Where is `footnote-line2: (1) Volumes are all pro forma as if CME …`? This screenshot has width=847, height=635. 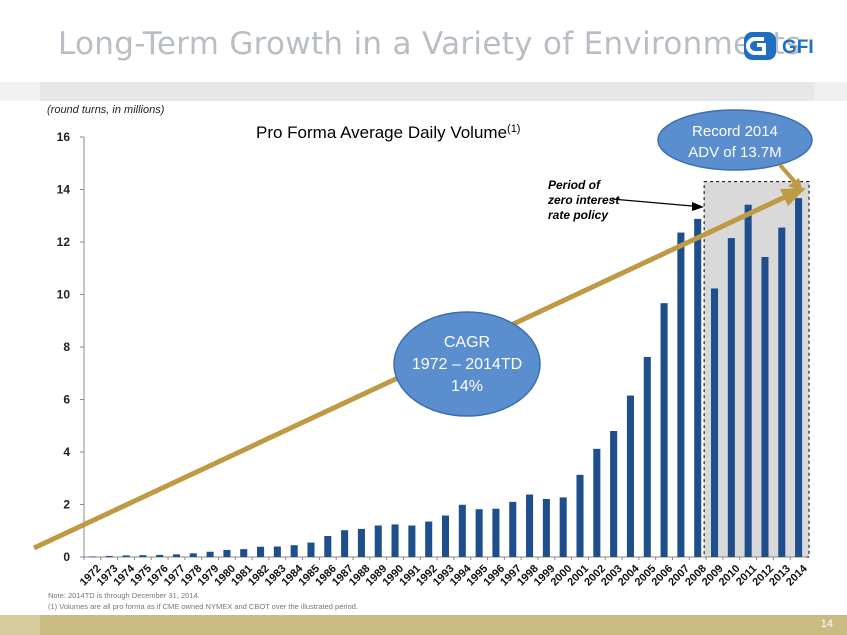 footnote-line2: (1) Volumes are all pro forma as if CME … is located at coordinates (203, 606).